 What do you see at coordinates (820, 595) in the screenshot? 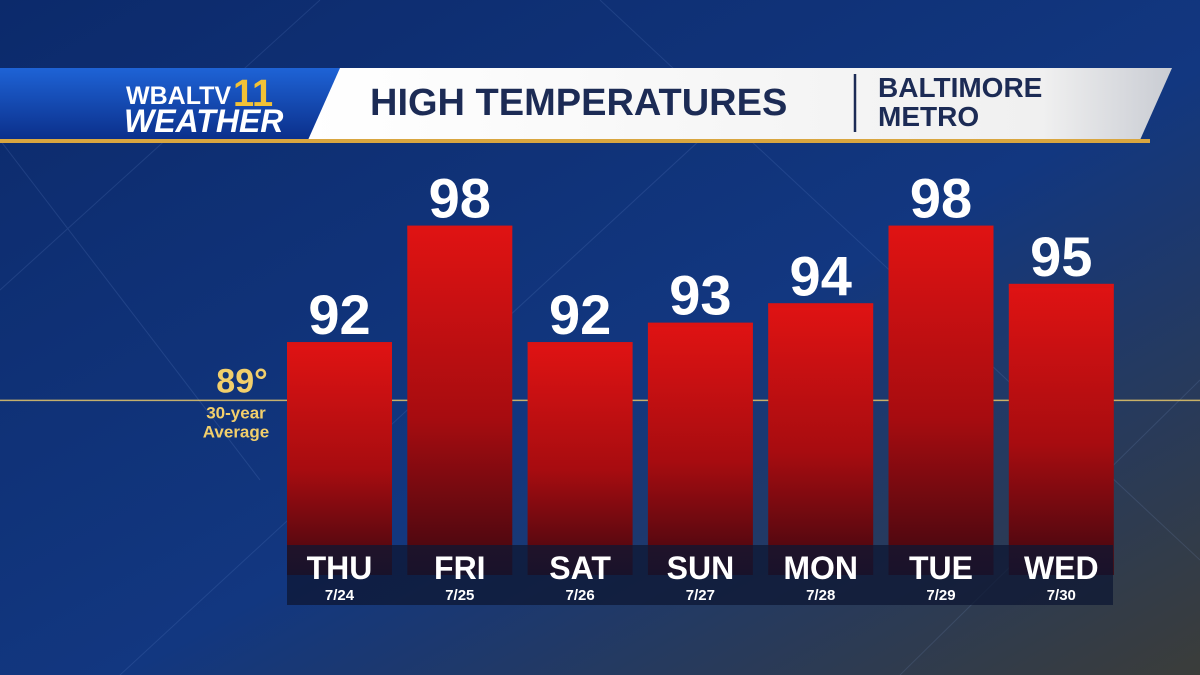
I see `date-label: 7/28` at bounding box center [820, 595].